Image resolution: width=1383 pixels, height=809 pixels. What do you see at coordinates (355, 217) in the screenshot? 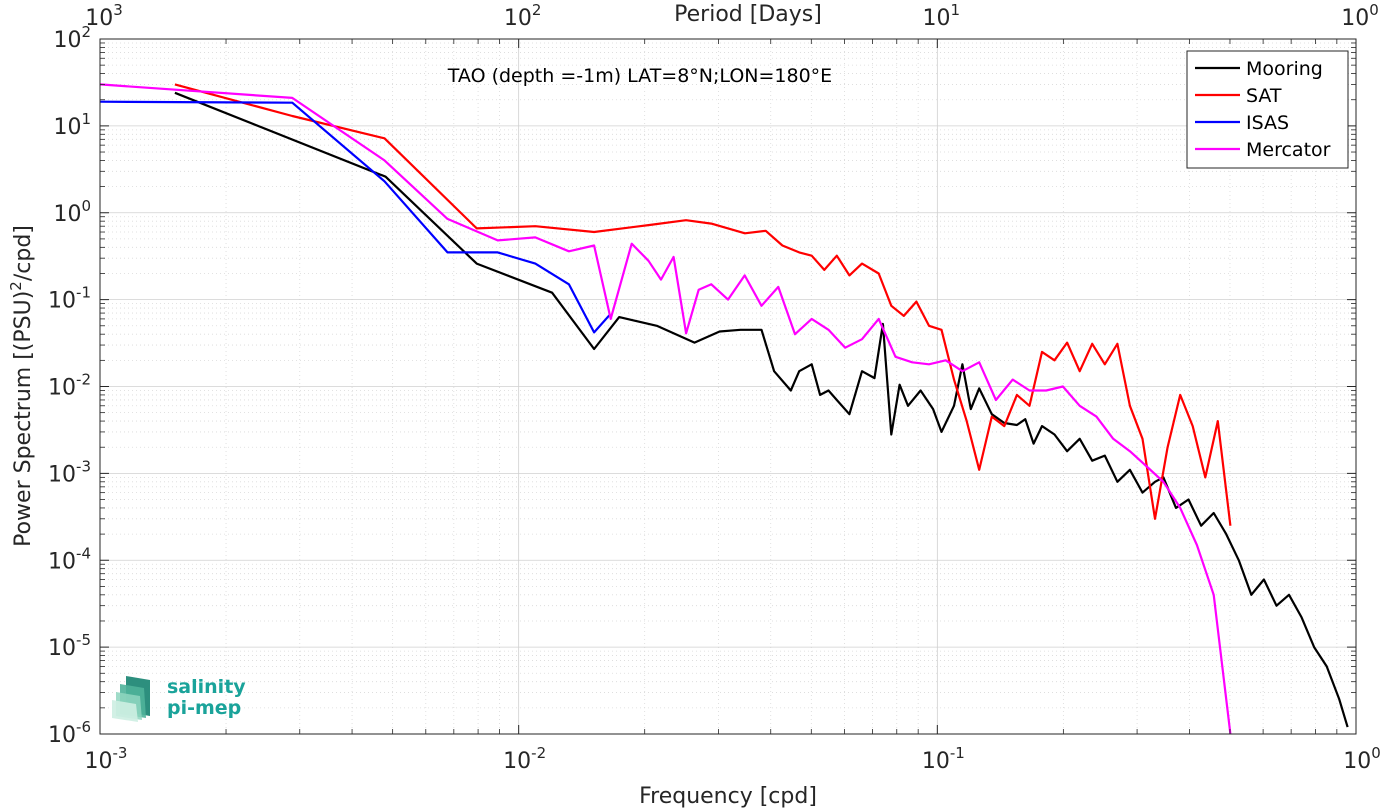
I see `series-line-isas` at bounding box center [355, 217].